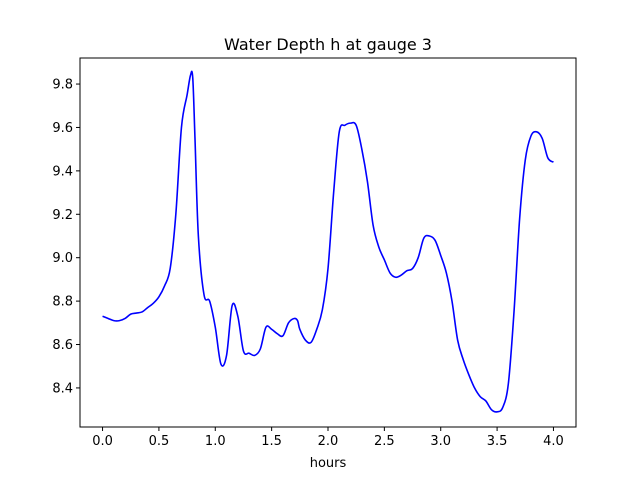  What do you see at coordinates (159, 441) in the screenshot?
I see `x-tick-label: 0.5` at bounding box center [159, 441].